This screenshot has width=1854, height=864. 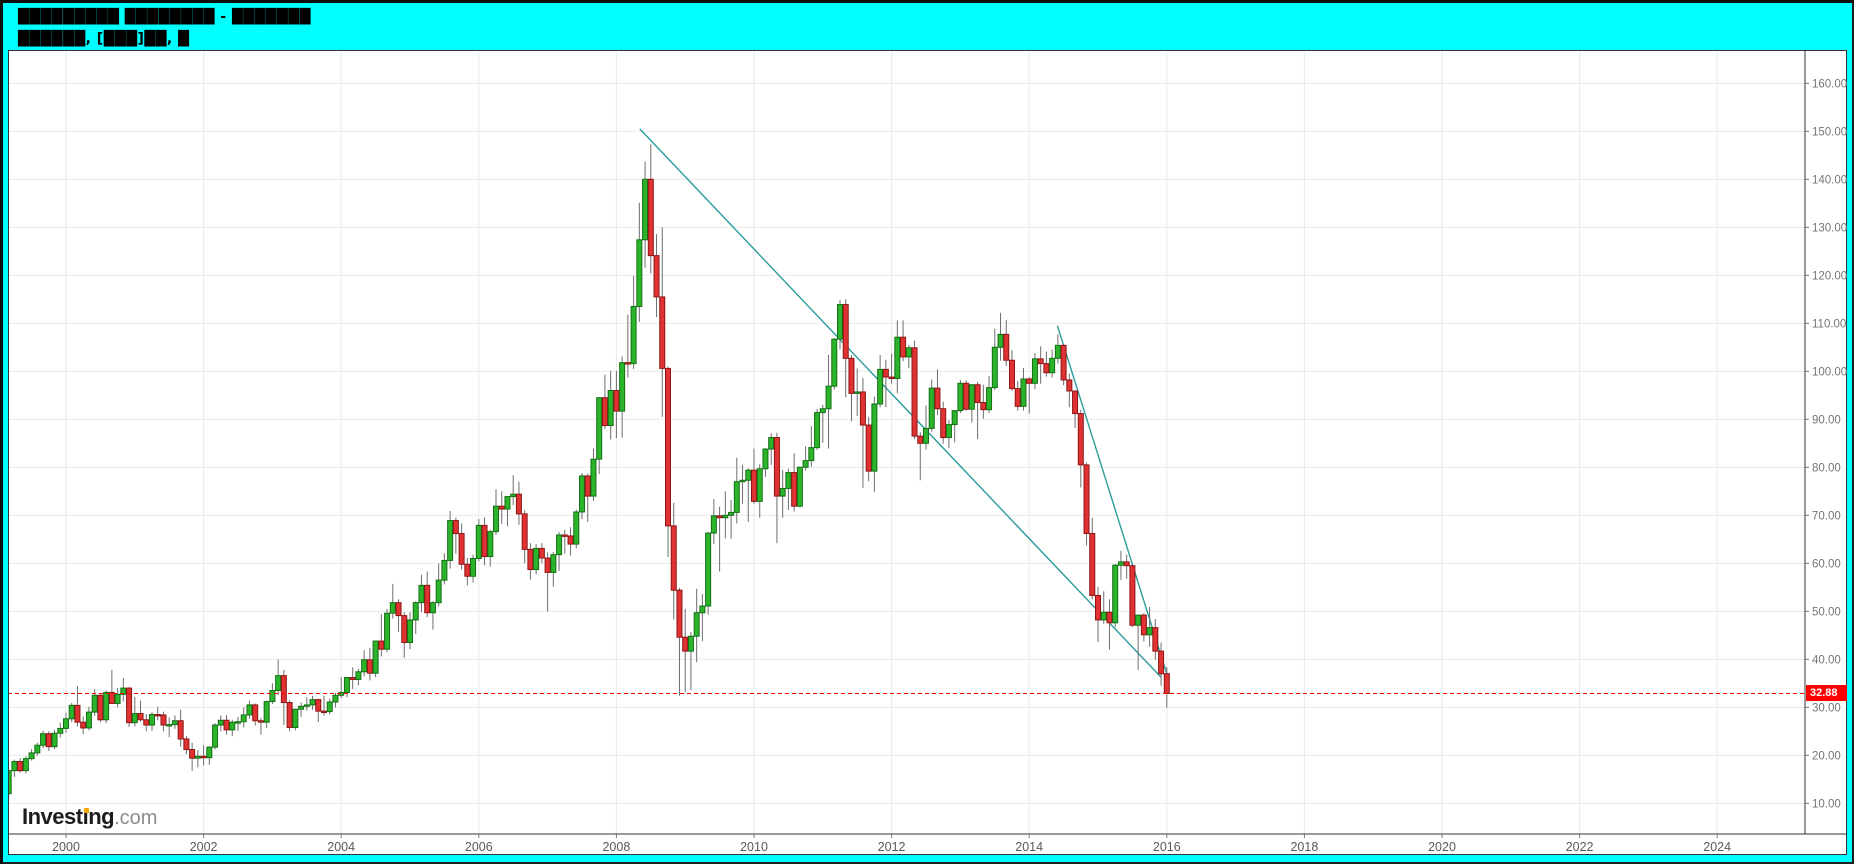 I want to click on y-axis-label: 10.00, so click(x=1826, y=804).